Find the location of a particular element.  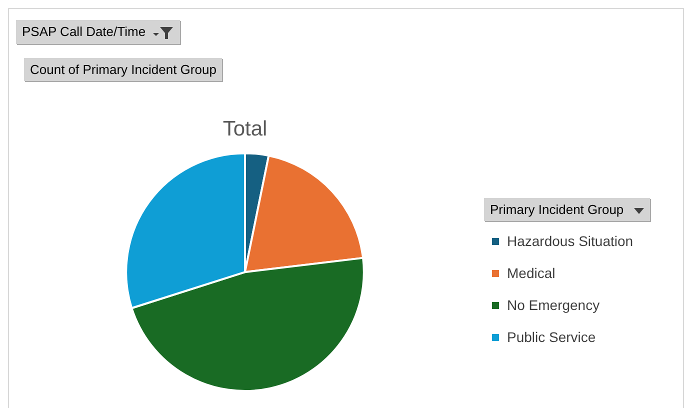

text: PSAP Call Date/Time is located at coordinates (84, 31).